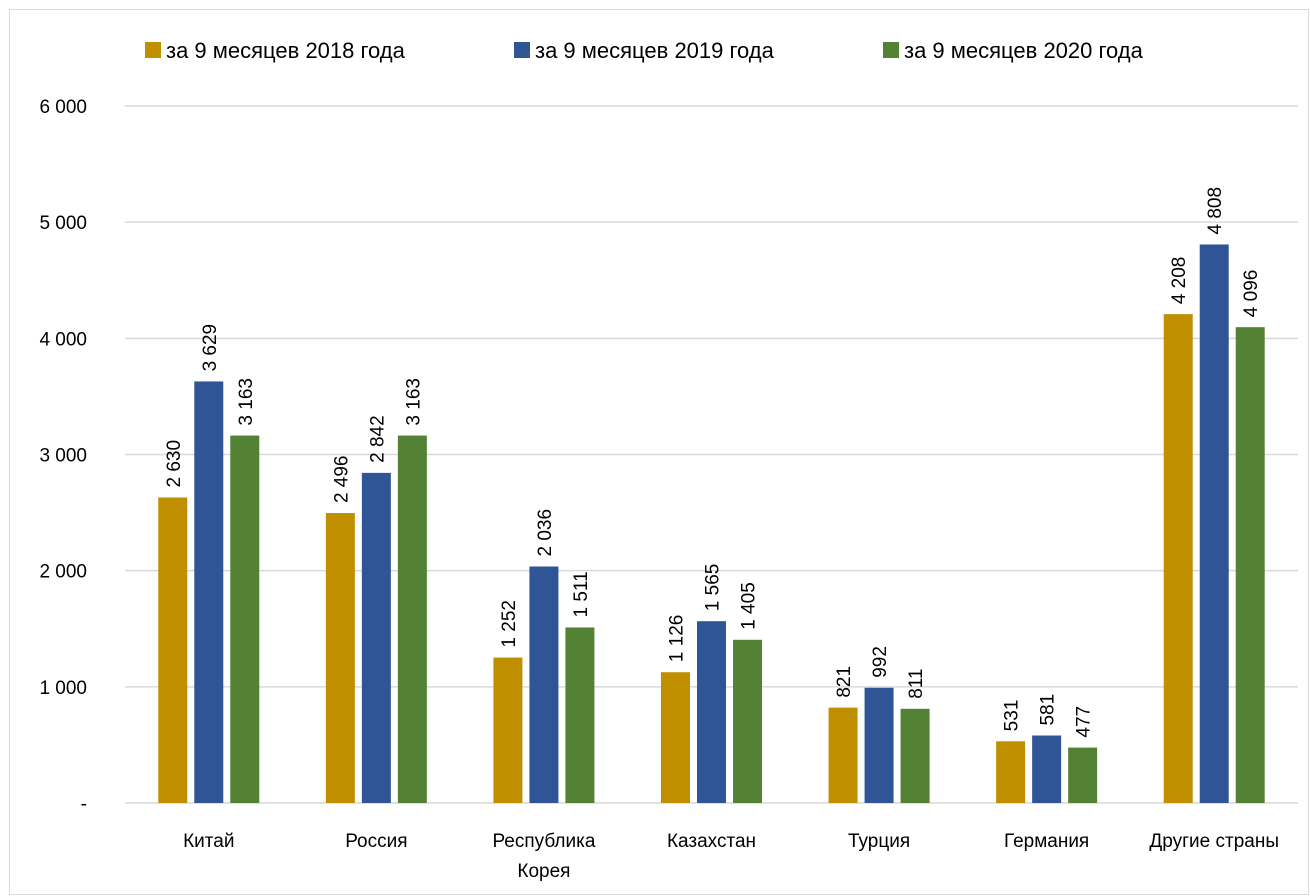 The width and height of the screenshot is (1310, 896). I want to click on legend-label: за 9 месяцев 2019 года, so click(655, 50).